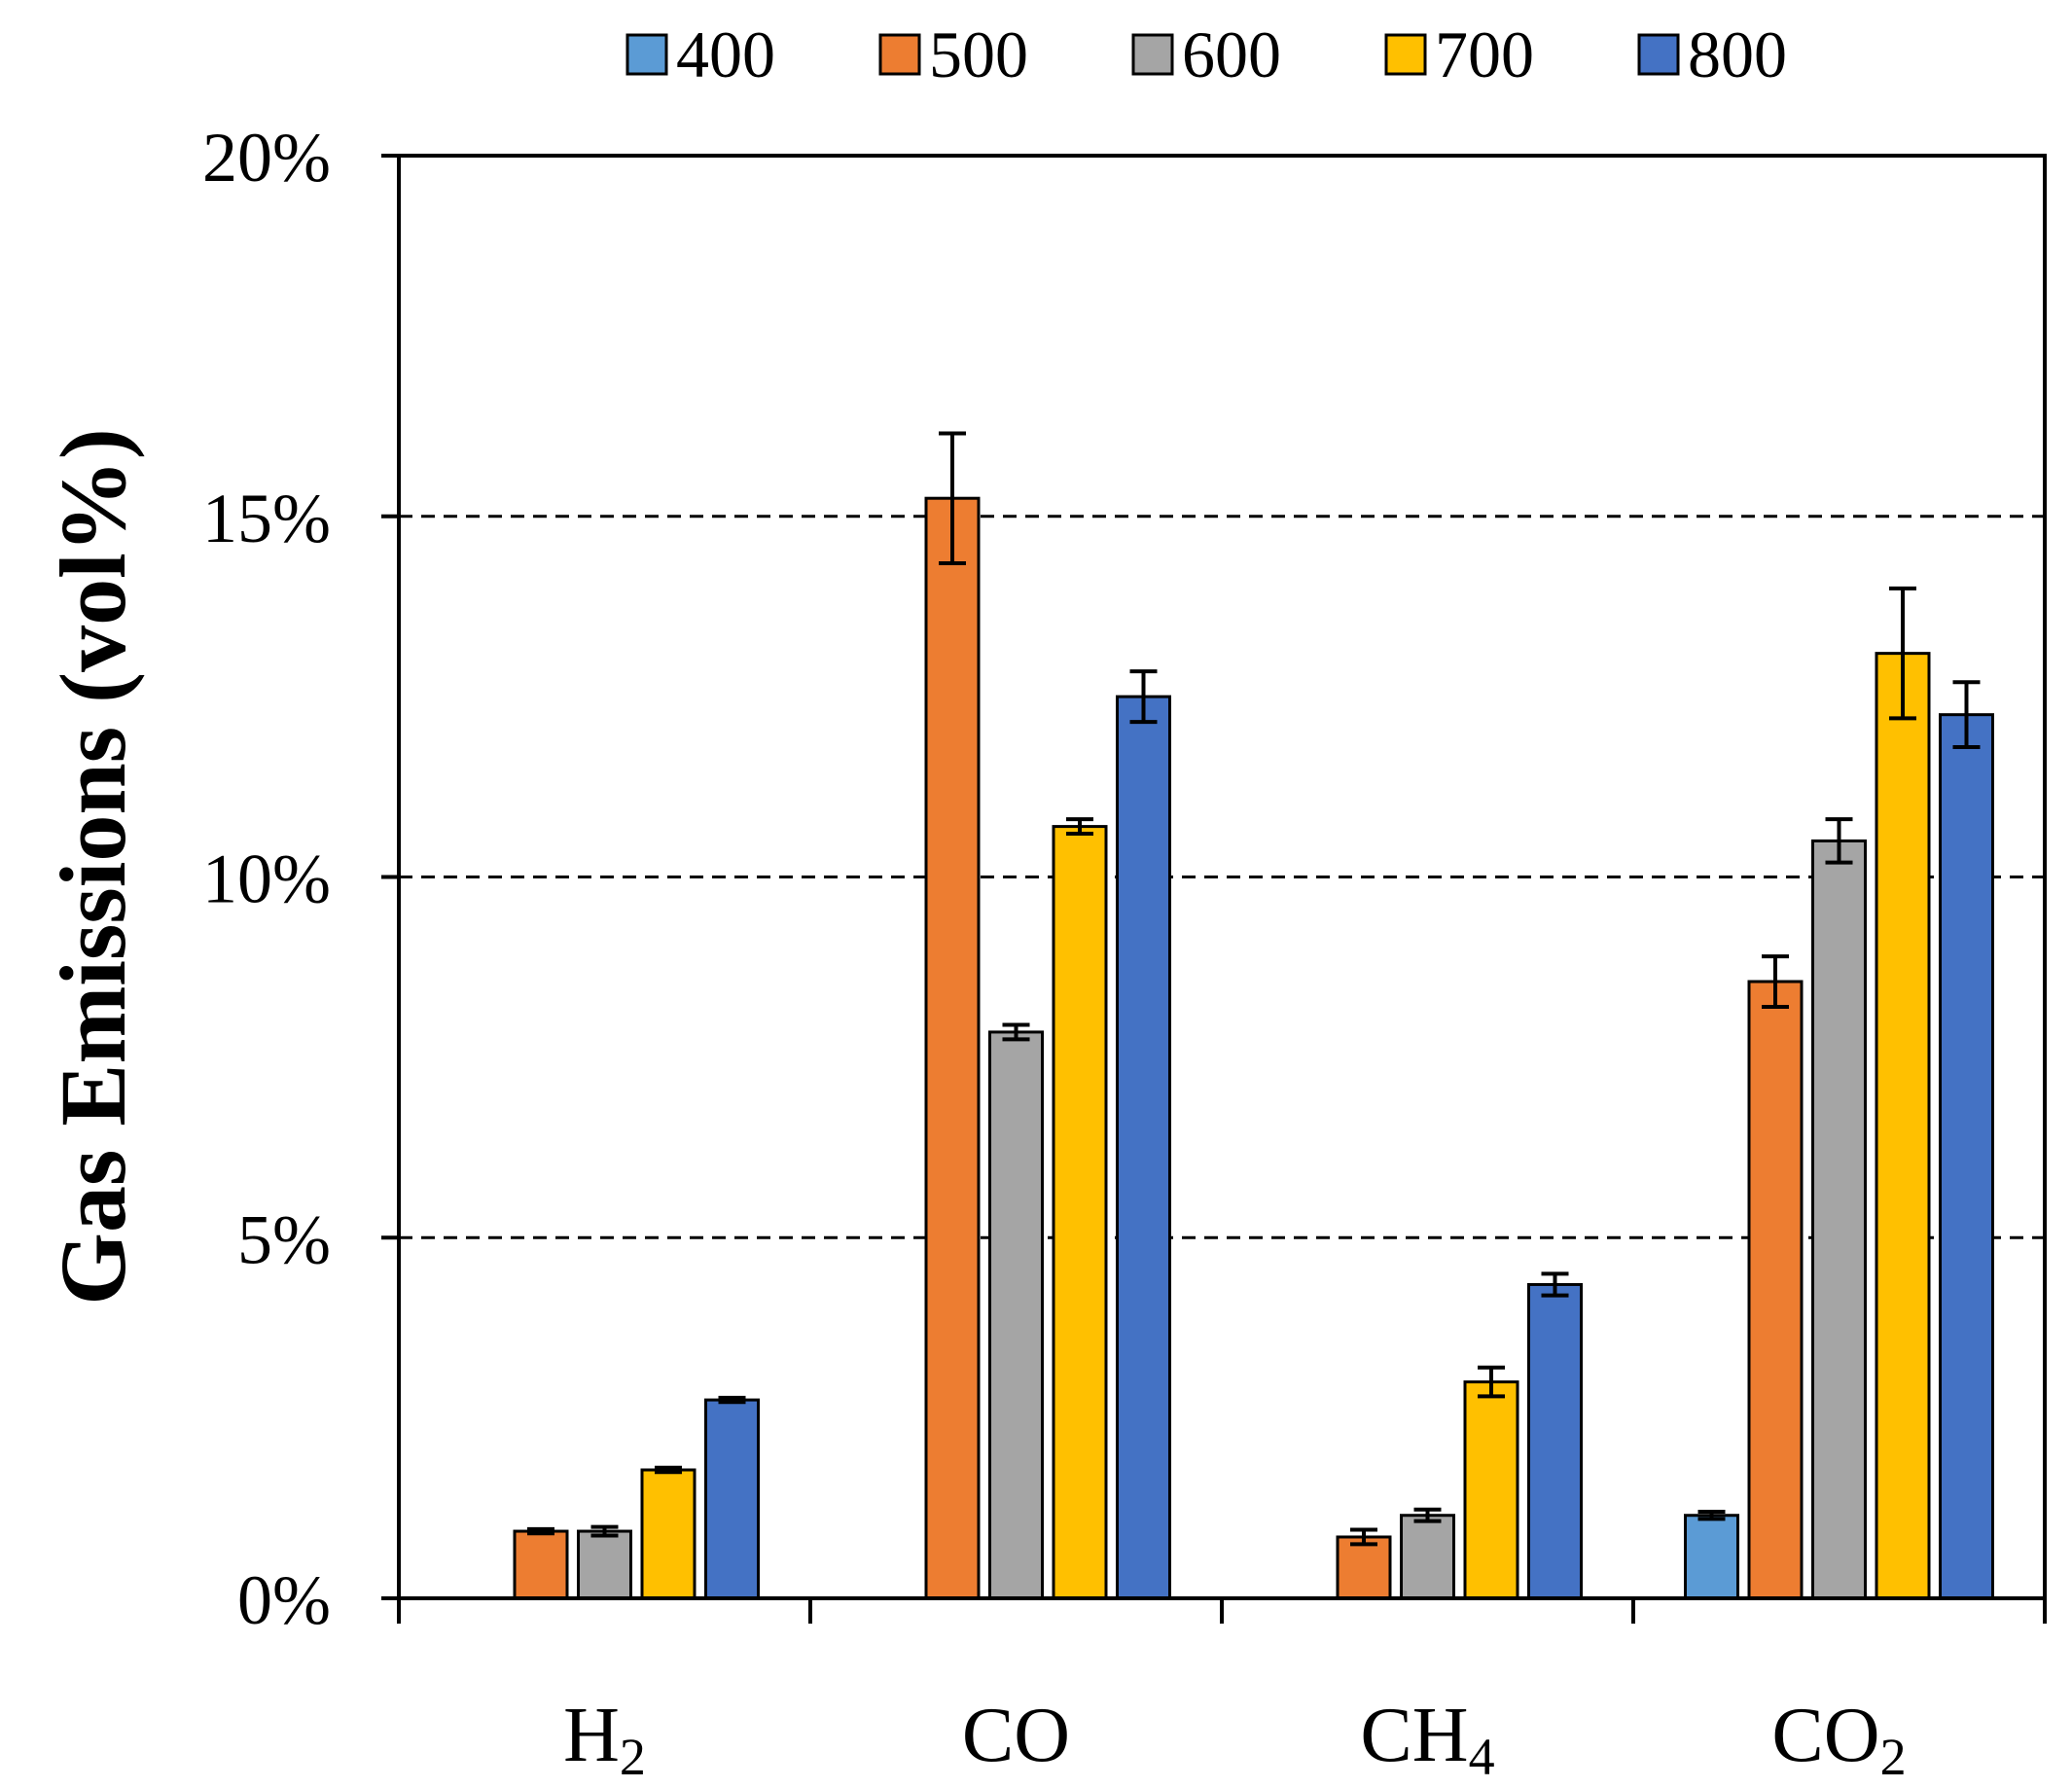 This screenshot has height=1788, width=2072. I want to click on x-category-labels: H2 CO CH4 CO2, so click(1234, 1739).